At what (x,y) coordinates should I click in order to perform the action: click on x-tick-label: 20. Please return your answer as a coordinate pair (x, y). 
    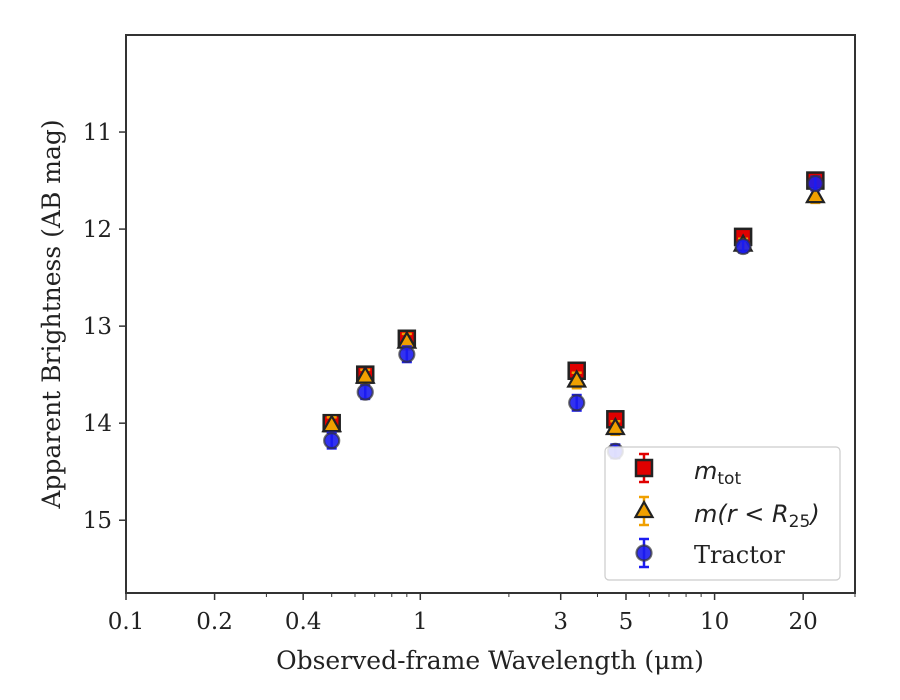
    Looking at the image, I should click on (803, 622).